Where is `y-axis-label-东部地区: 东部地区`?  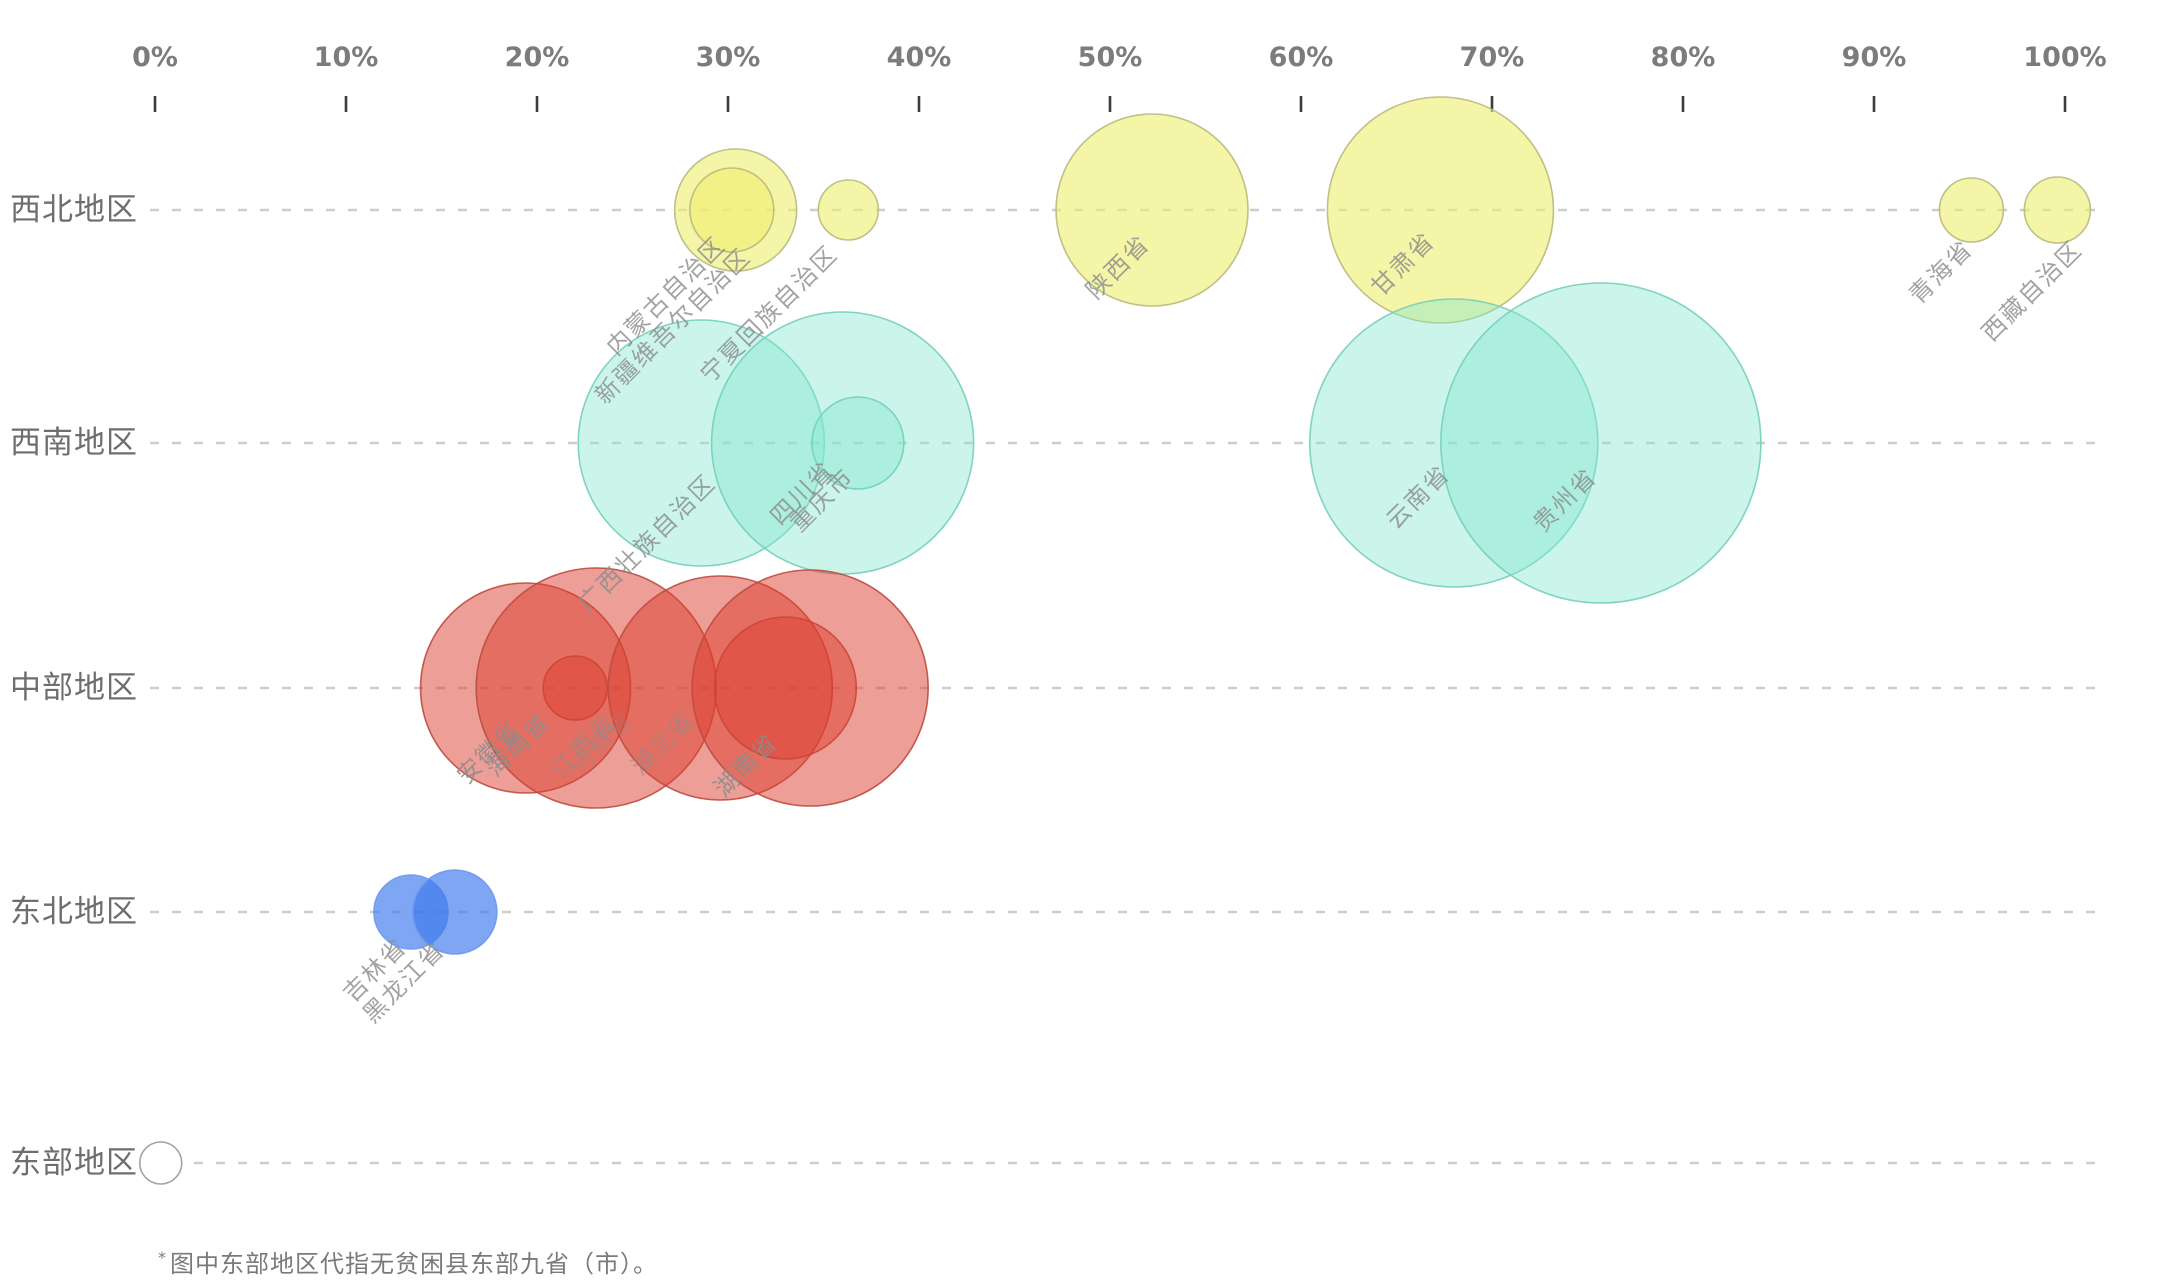
y-axis-label-东部地区: 东部地区 is located at coordinates (74, 1163).